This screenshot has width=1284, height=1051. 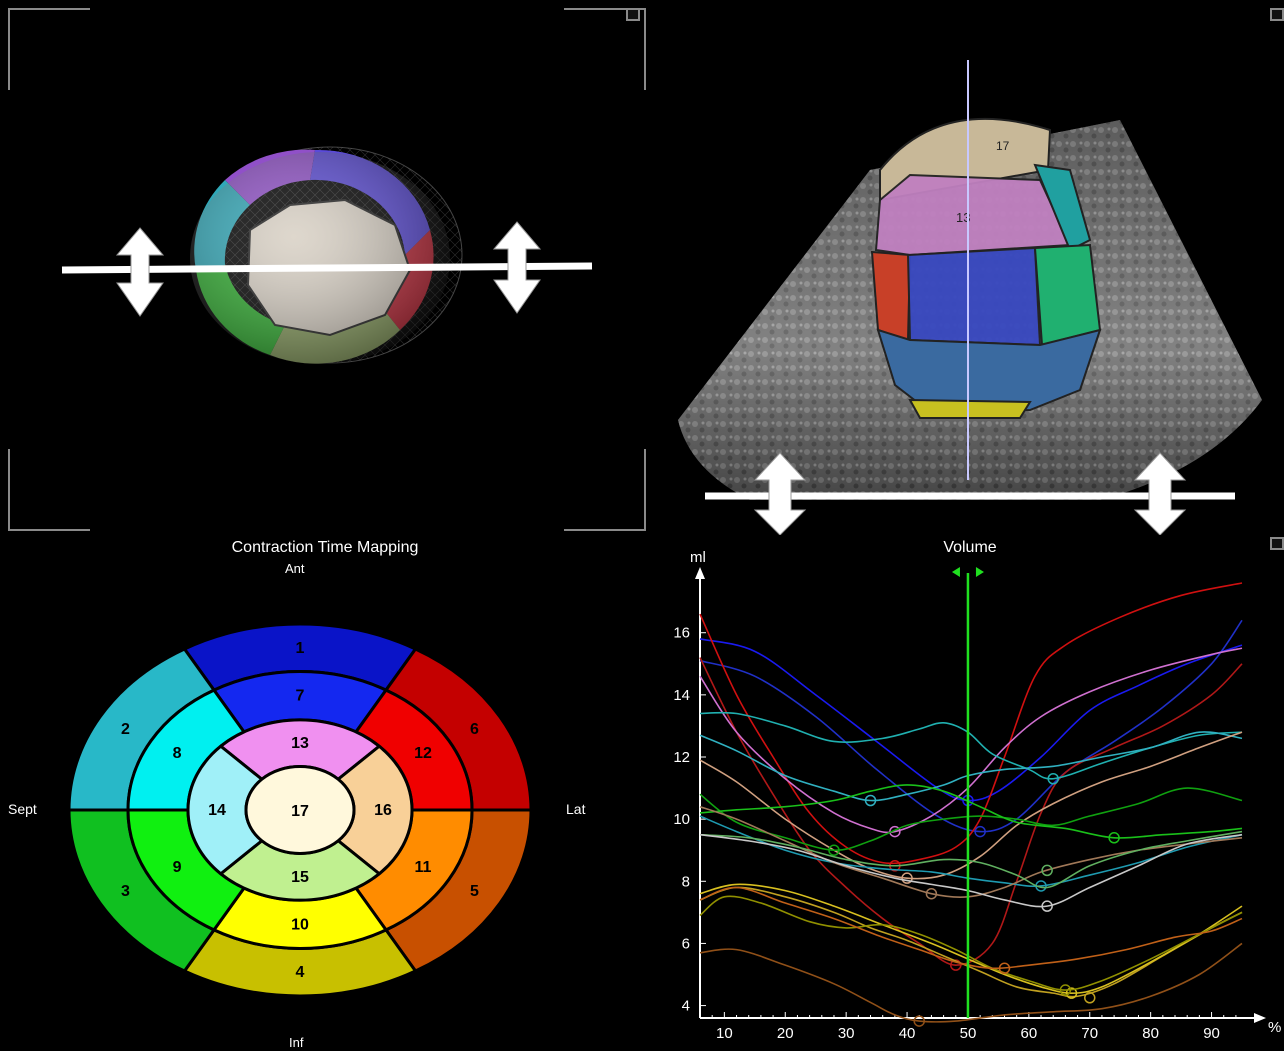 I want to click on x-axis-arrow-icon, so click(x=1260, y=1018).